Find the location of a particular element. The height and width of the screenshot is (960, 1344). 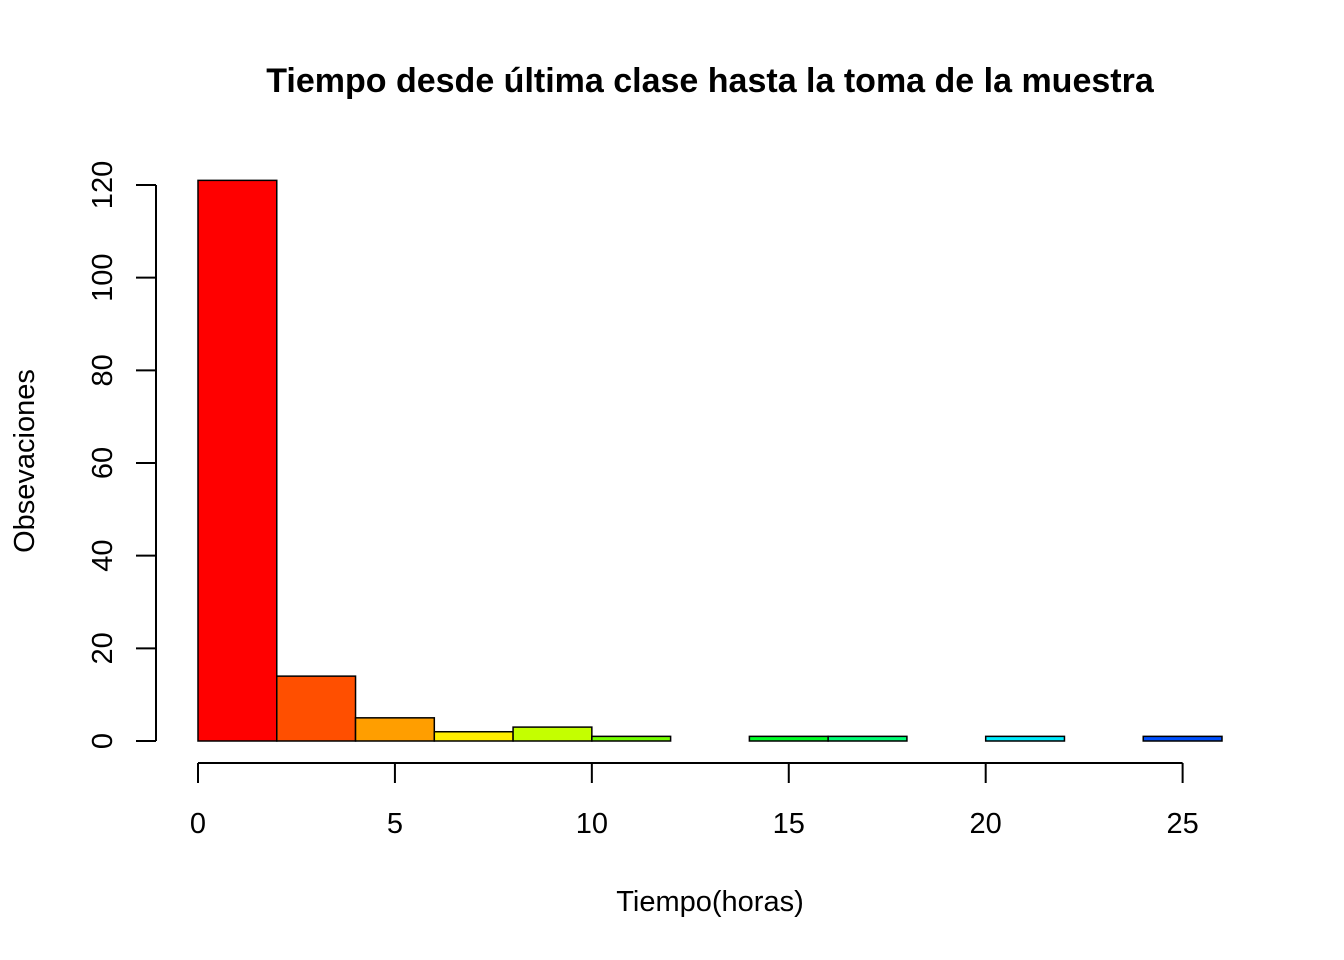

x-axis: 0 5 10 15 20 25 is located at coordinates (694, 801).